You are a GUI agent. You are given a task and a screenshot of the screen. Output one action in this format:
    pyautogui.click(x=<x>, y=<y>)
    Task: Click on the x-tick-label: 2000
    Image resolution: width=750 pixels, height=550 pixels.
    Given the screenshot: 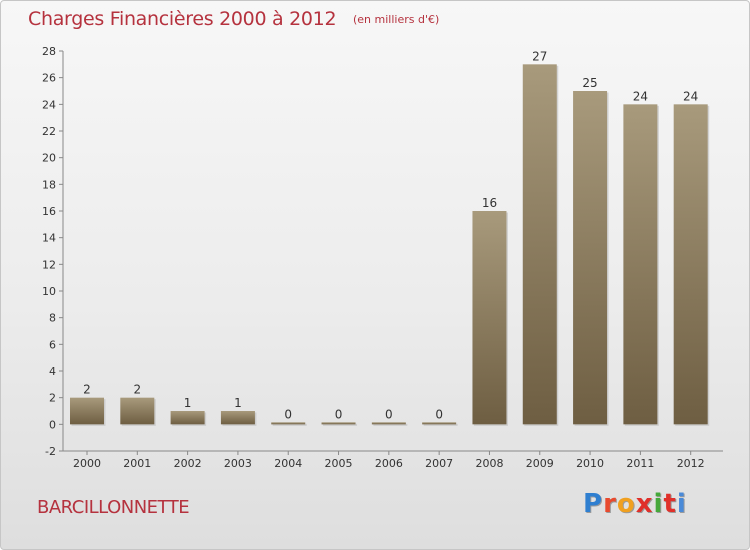 What is the action you would take?
    pyautogui.click(x=87, y=463)
    